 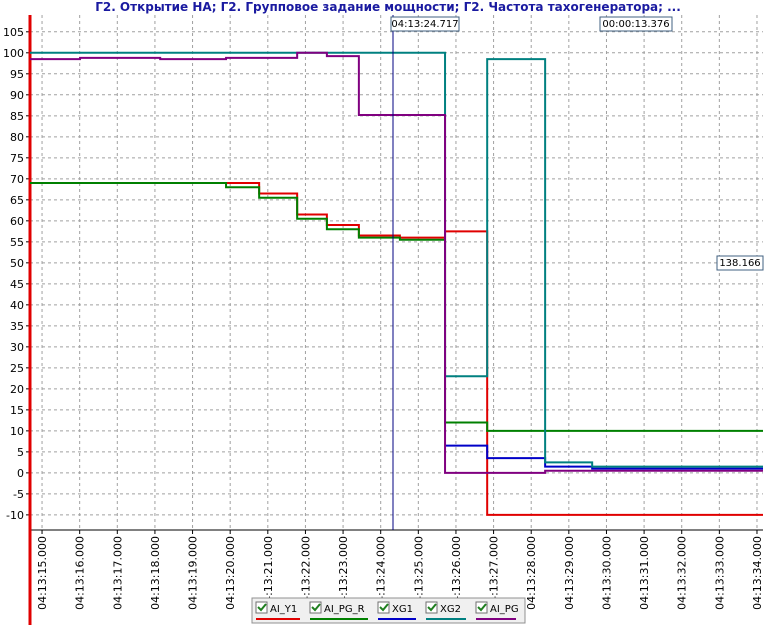 I want to click on x-tick-label: 04:13:26.000, so click(x=456, y=573).